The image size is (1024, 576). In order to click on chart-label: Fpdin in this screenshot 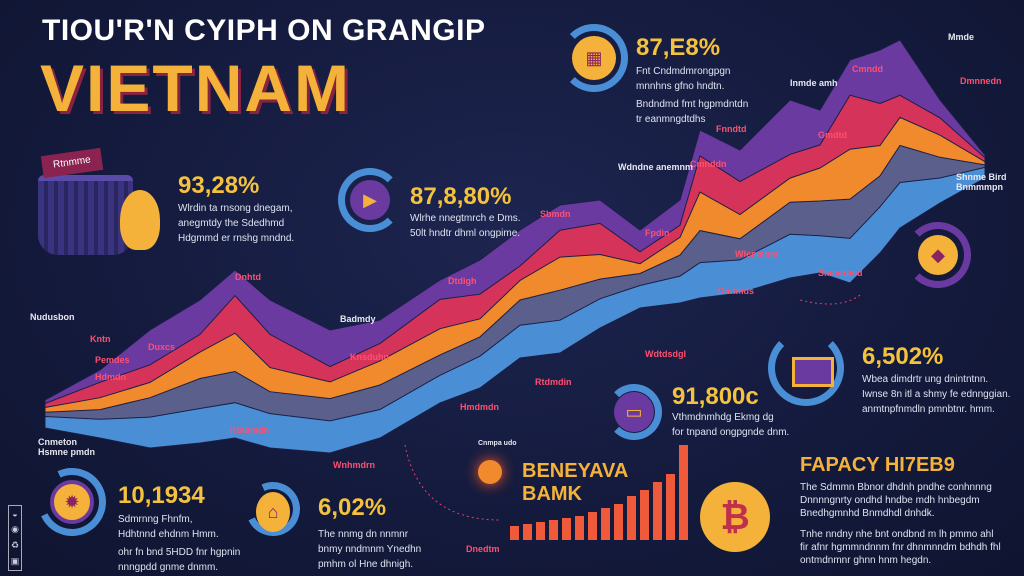, I will do `click(657, 233)`.